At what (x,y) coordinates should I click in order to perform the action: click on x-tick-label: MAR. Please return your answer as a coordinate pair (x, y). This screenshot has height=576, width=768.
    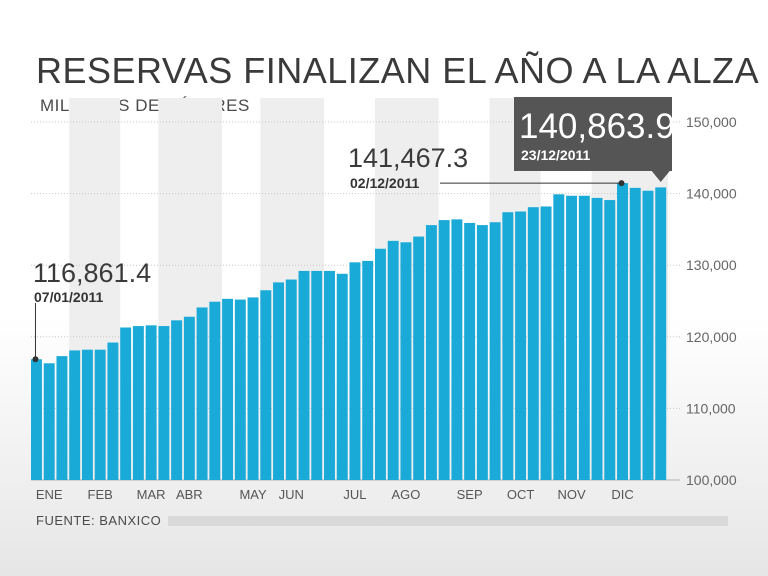
    Looking at the image, I should click on (151, 494).